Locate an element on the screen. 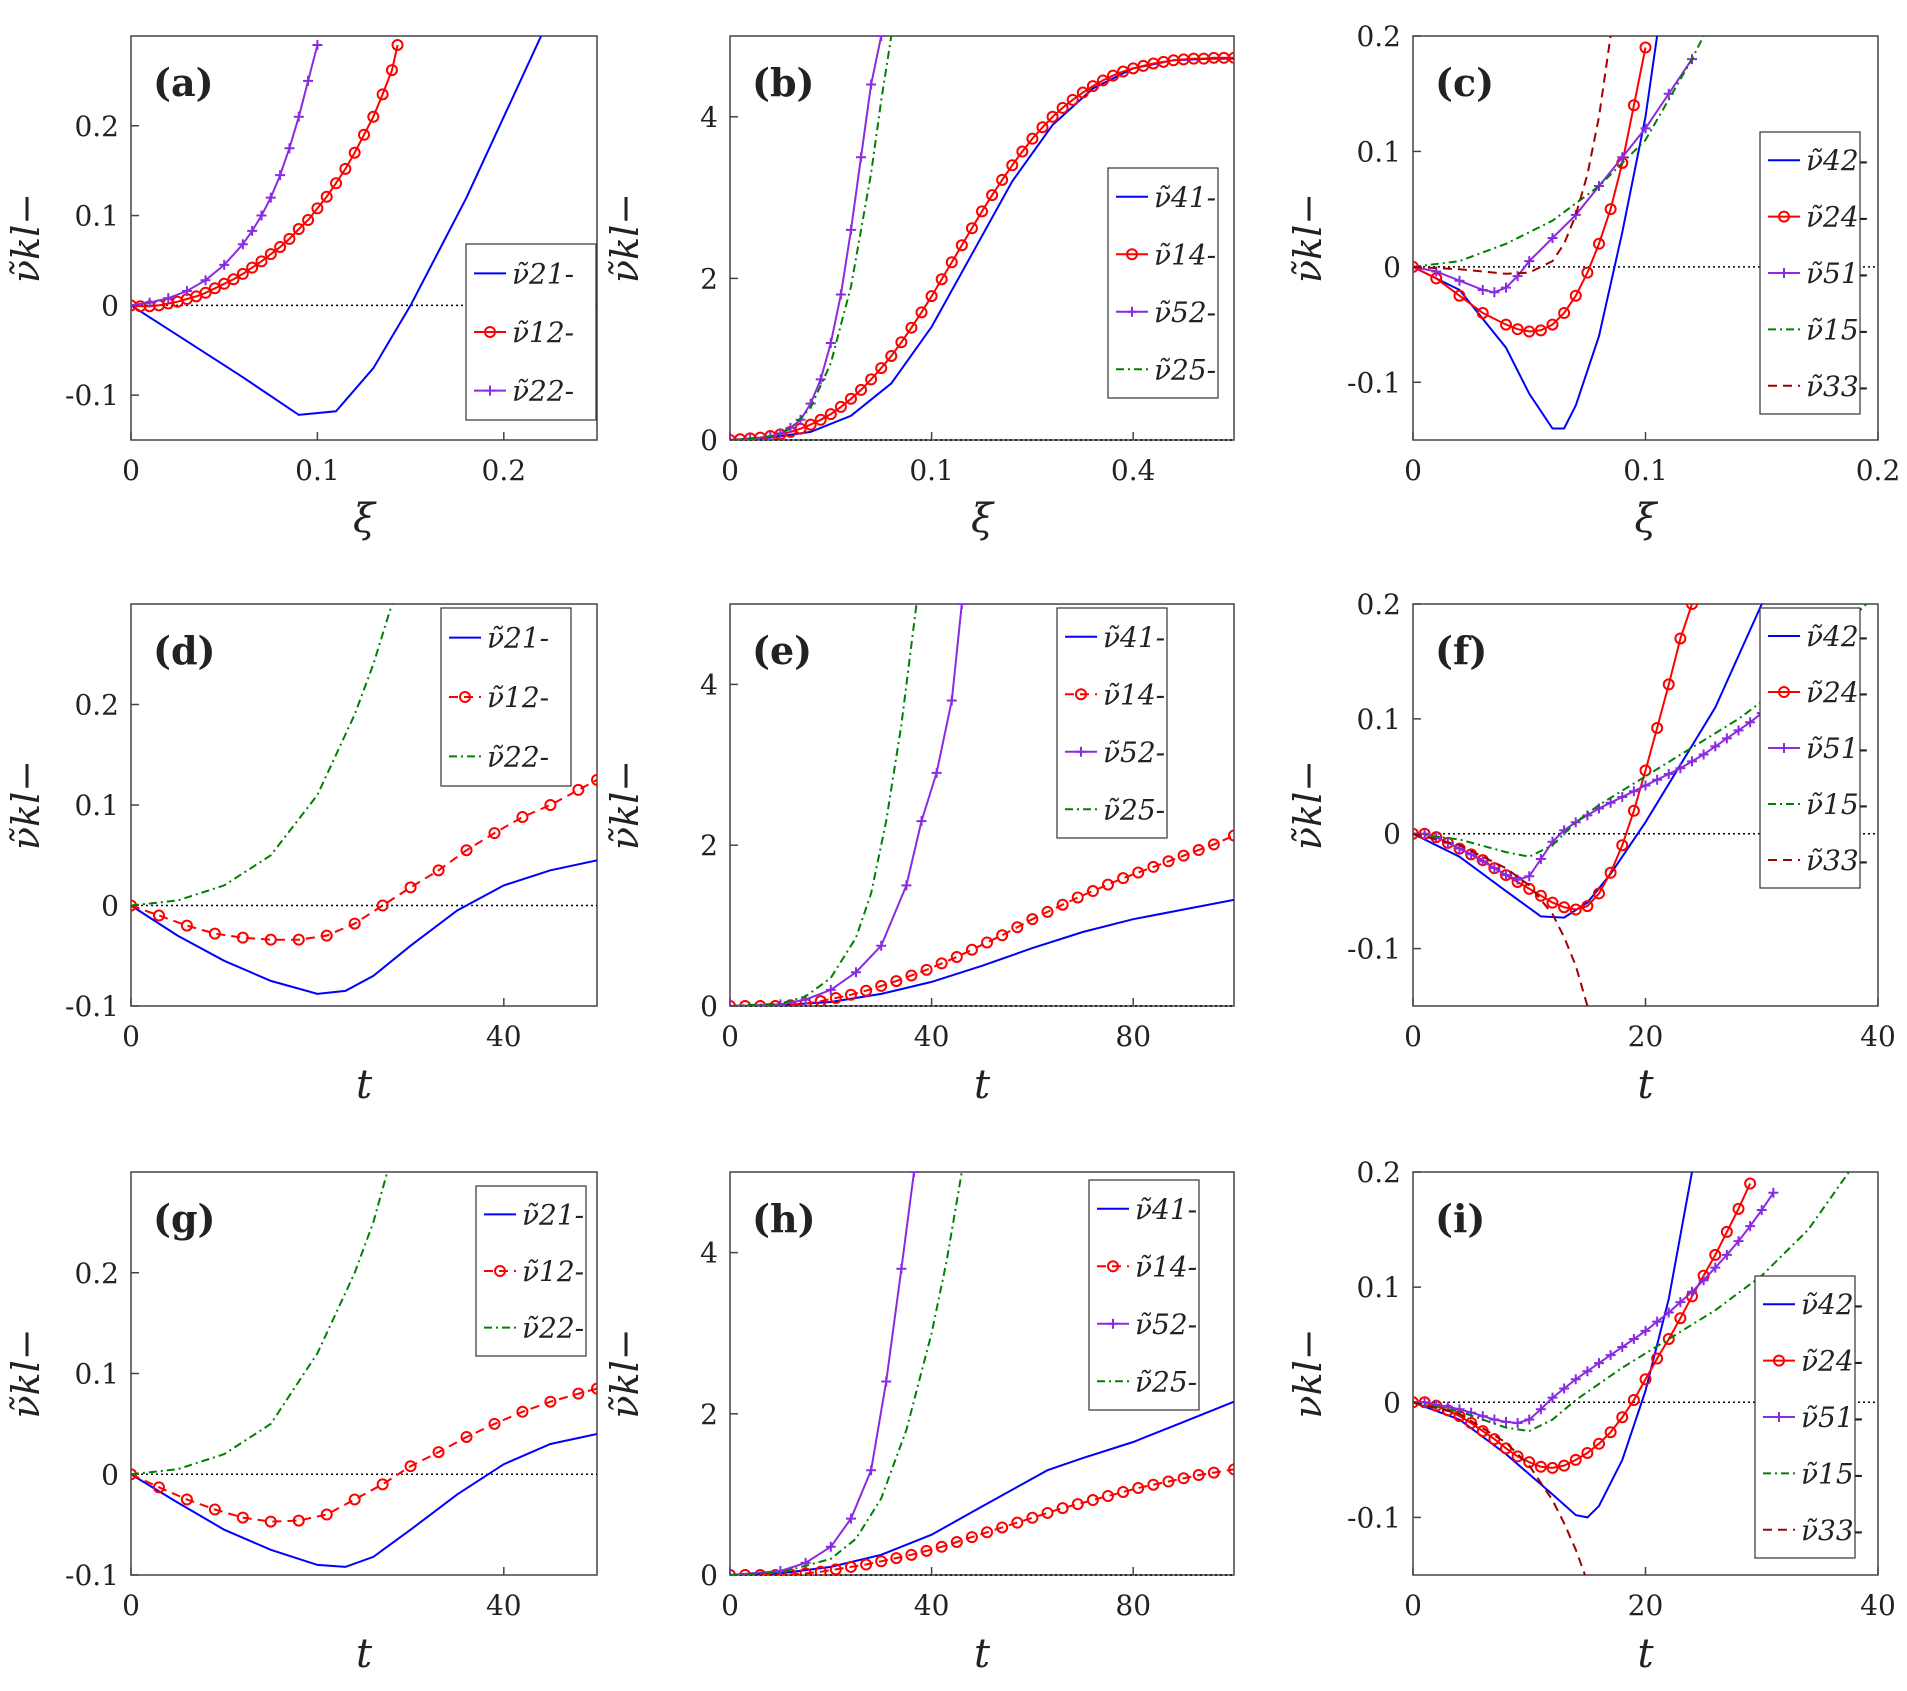 The image size is (1907, 1691). panel-h-ytick-label-0: 0 is located at coordinates (709, 1575).